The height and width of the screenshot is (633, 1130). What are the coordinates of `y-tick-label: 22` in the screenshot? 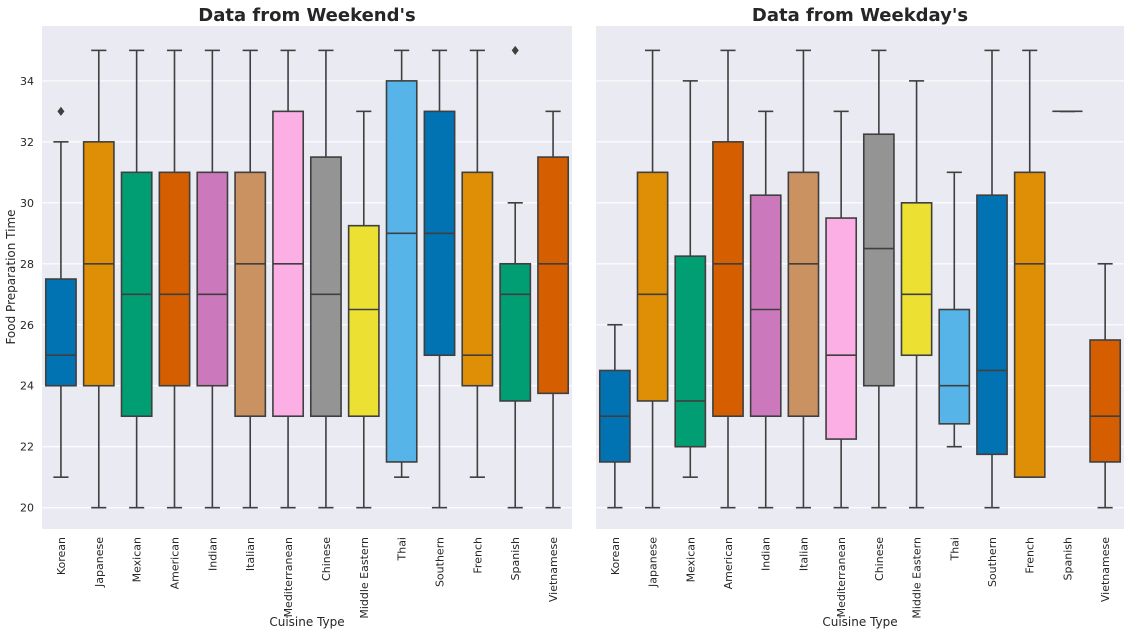 It's located at (27, 447).